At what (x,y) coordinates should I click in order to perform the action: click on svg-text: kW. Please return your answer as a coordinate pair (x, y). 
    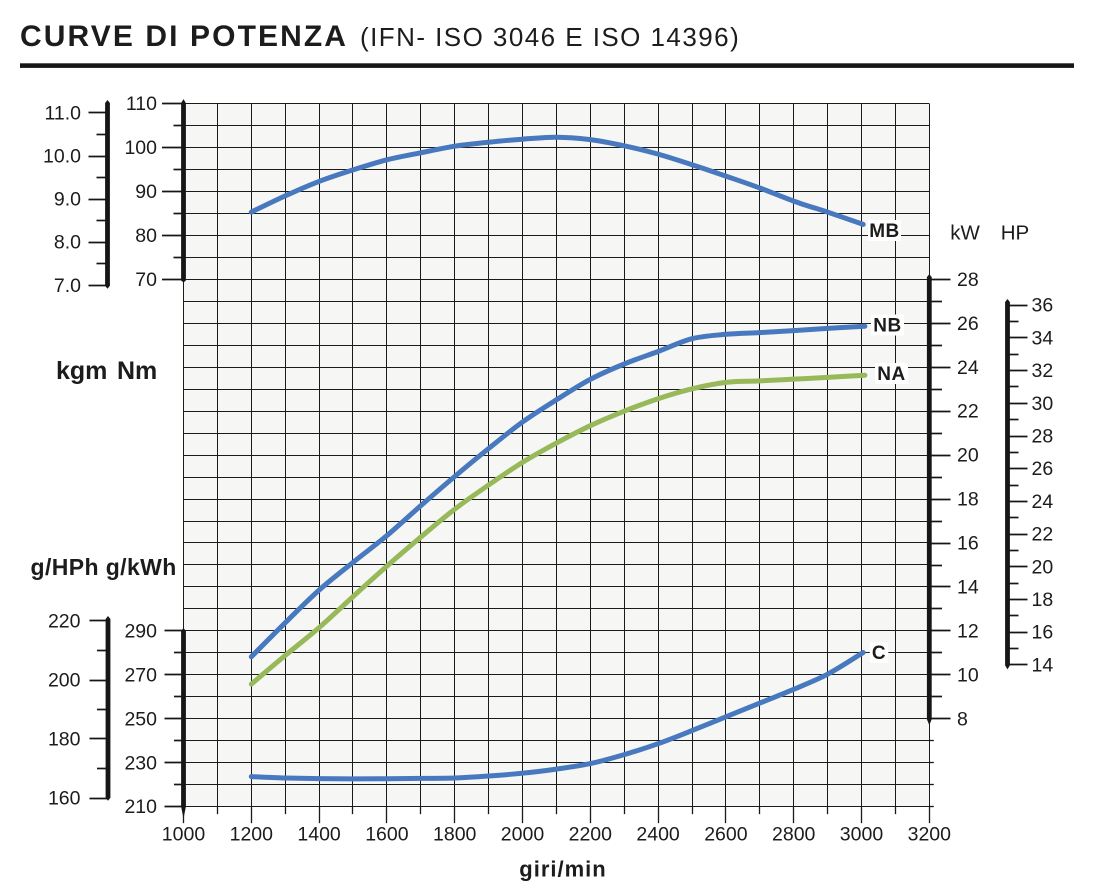
    Looking at the image, I should click on (965, 233).